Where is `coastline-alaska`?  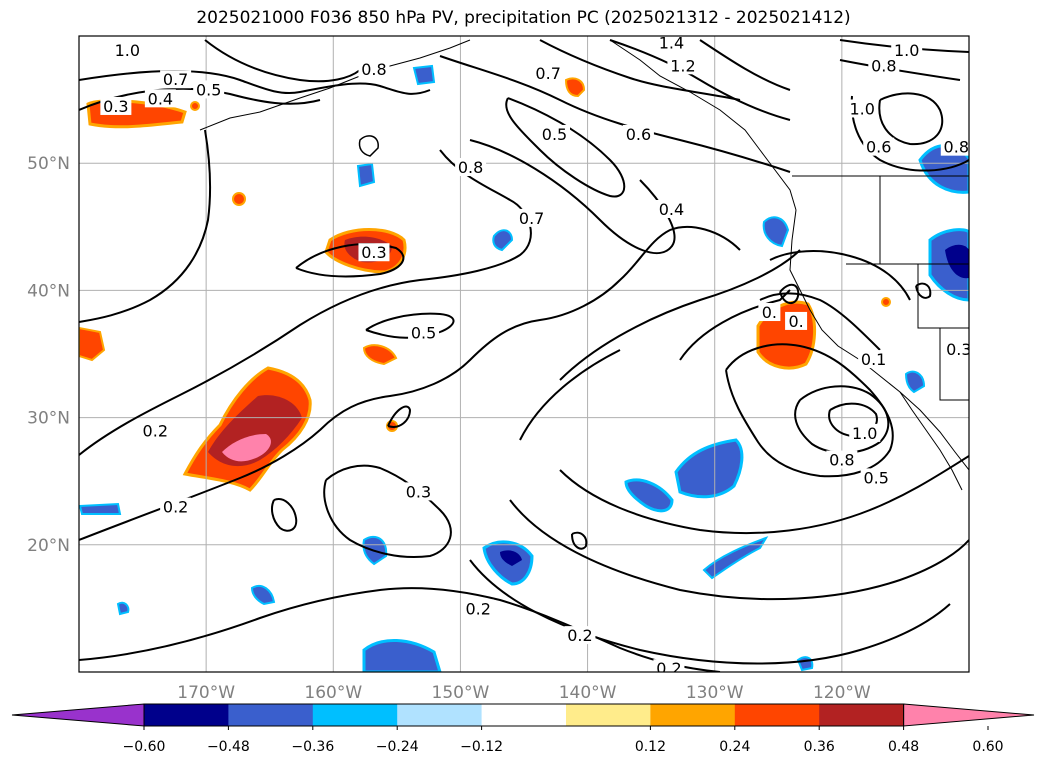
coastline-alaska is located at coordinates (335, 85).